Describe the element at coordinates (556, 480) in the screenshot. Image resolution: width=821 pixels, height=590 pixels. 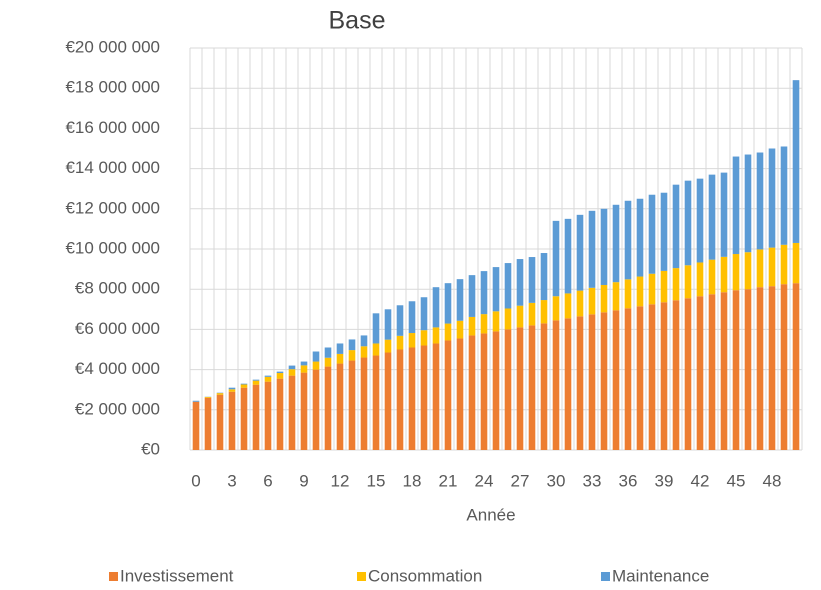
I see `x-tick-label: 30` at that location.